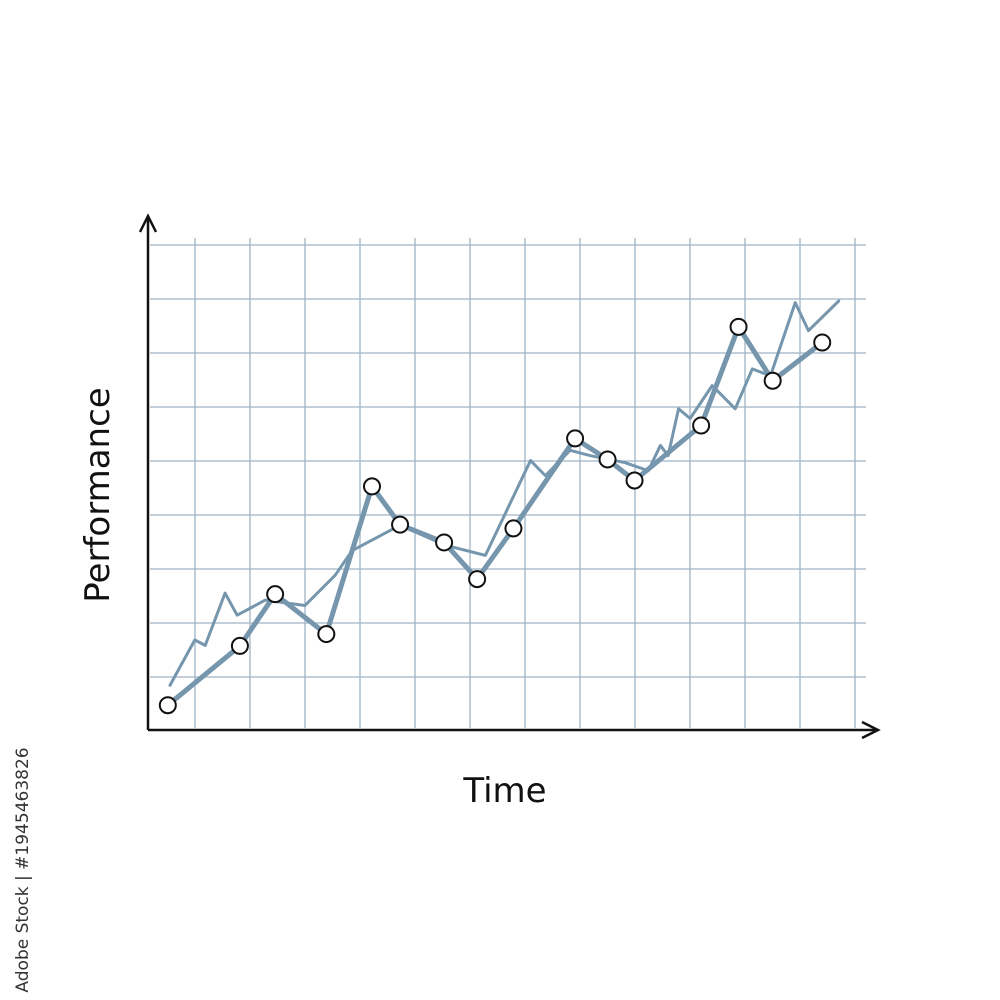 The image size is (1000, 1000). What do you see at coordinates (23, 869) in the screenshot?
I see `credit: Adobe Stock | #1945463826` at bounding box center [23, 869].